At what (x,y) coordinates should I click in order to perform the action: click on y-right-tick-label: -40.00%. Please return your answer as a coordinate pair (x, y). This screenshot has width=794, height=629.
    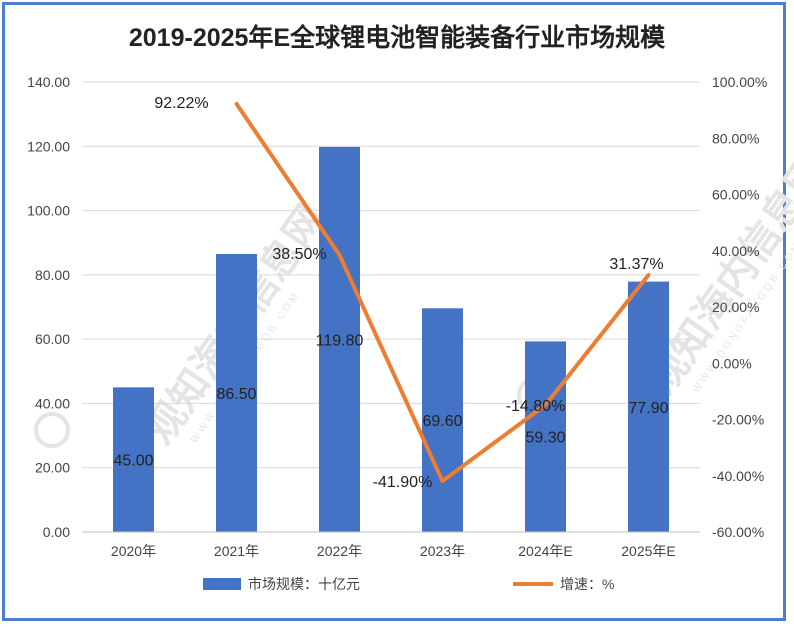
    Looking at the image, I should click on (738, 476).